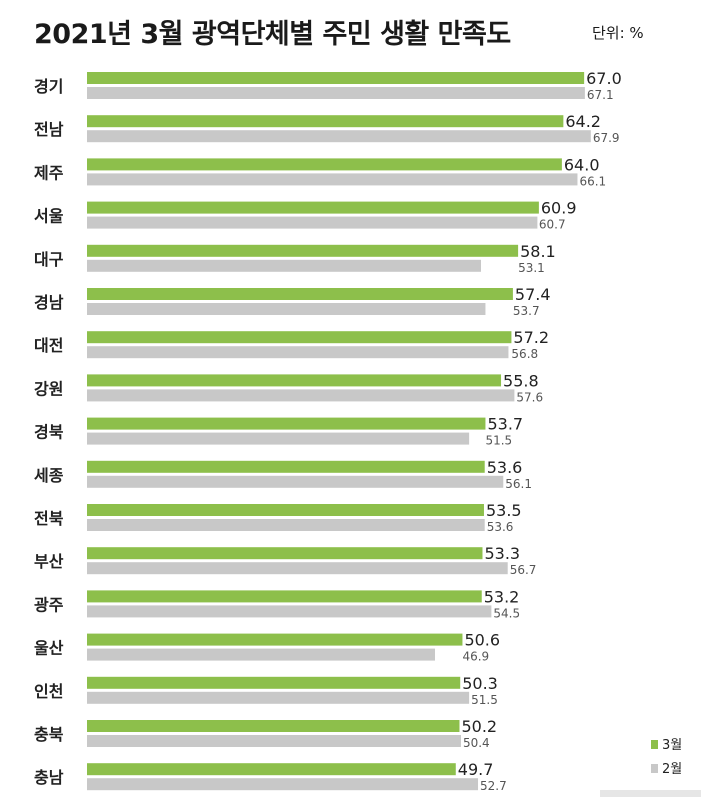  I want to click on category-label: 세종, so click(49, 475).